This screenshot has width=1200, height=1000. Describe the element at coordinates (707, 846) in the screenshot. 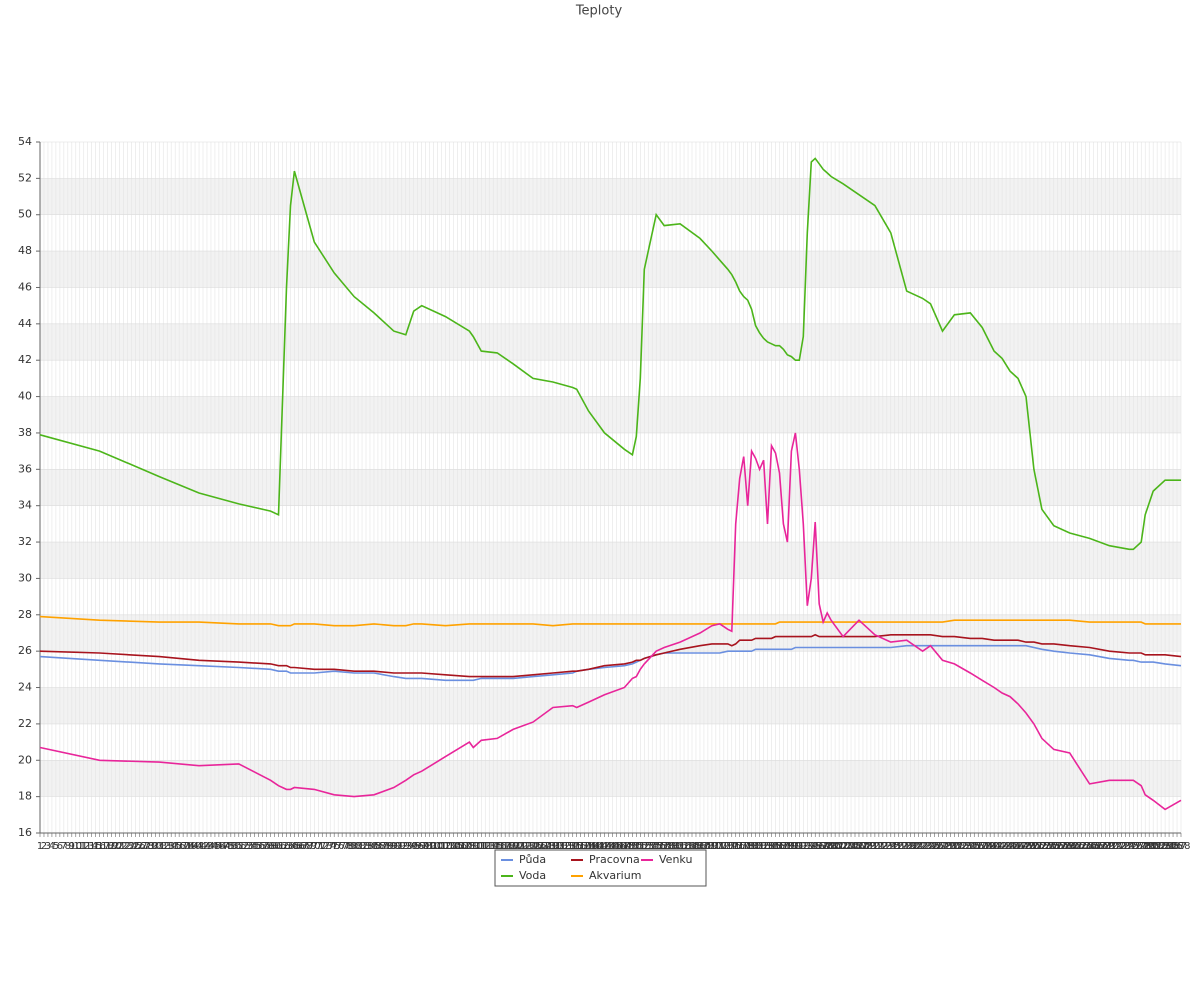

I see `x-tick-label: 169` at that location.